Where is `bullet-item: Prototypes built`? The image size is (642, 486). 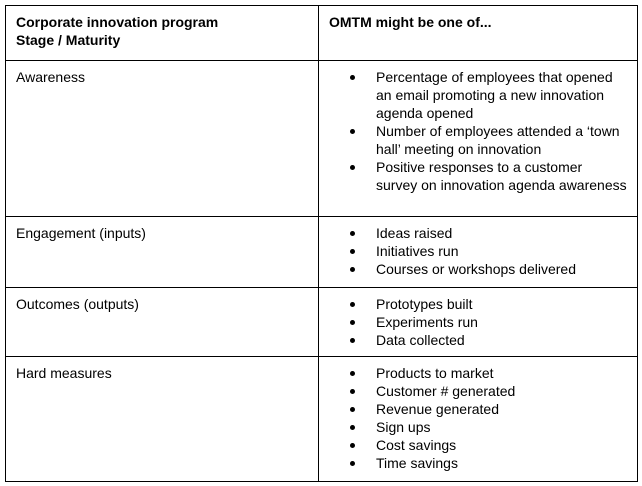
bullet-item: Prototypes built is located at coordinates (488, 304).